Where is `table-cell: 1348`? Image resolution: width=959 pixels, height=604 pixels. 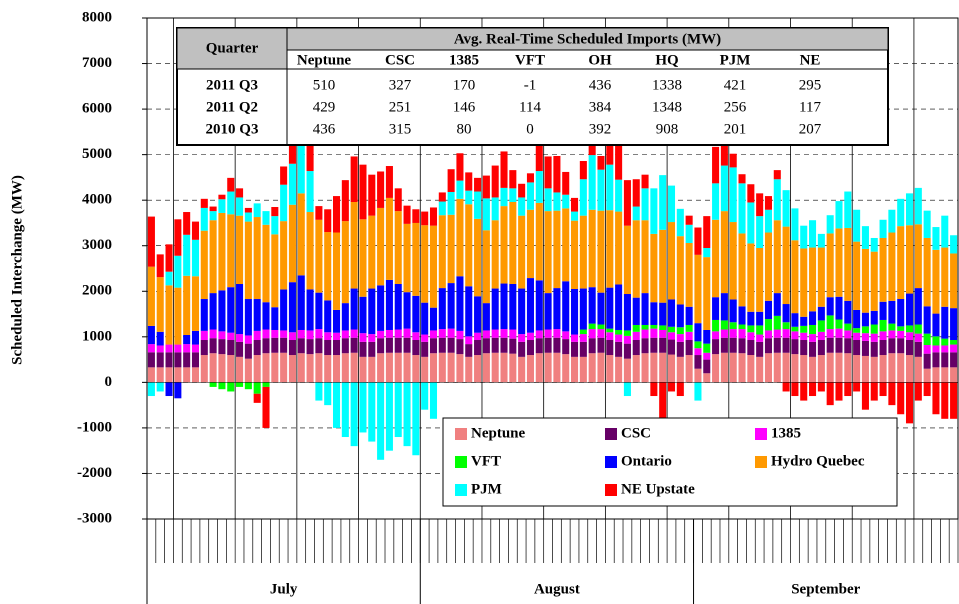 table-cell: 1348 is located at coordinates (667, 107).